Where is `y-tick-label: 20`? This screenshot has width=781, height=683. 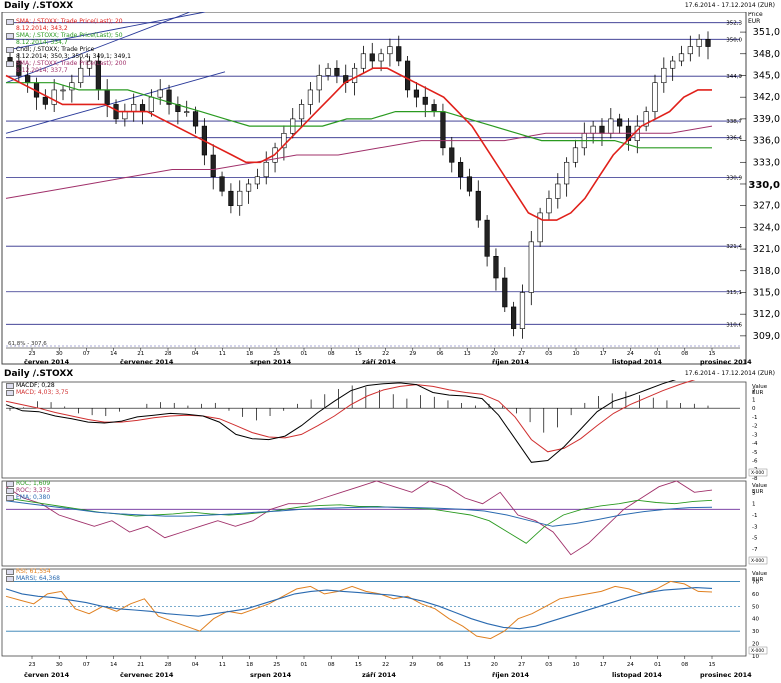
y-tick-label: 20 is located at coordinates (755, 645).